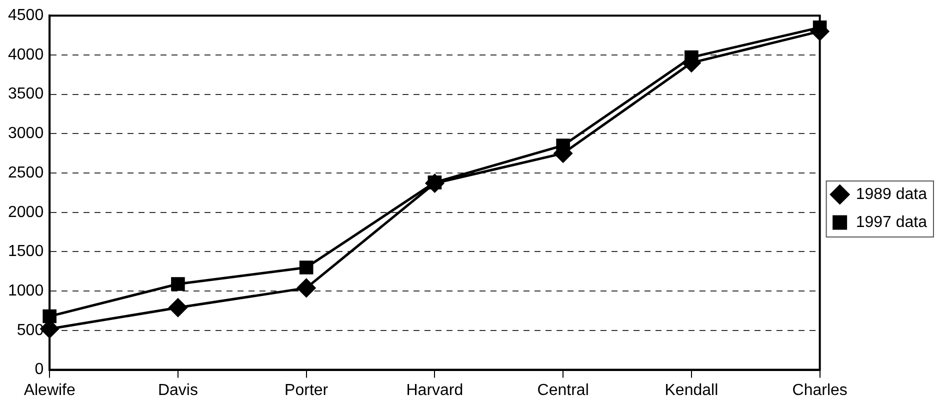 This screenshot has height=407, width=951. Describe the element at coordinates (50, 390) in the screenshot. I see `x-tick-label: Alewife` at that location.